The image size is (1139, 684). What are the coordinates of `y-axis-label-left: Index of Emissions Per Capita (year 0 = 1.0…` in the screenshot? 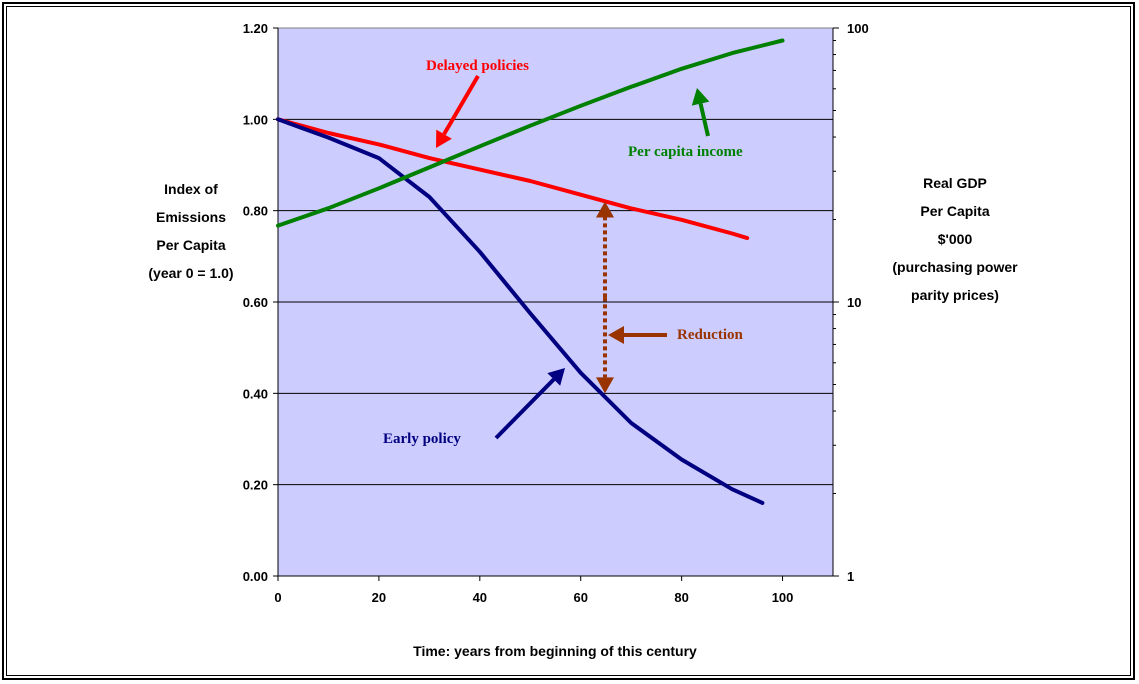 It's located at (190, 231).